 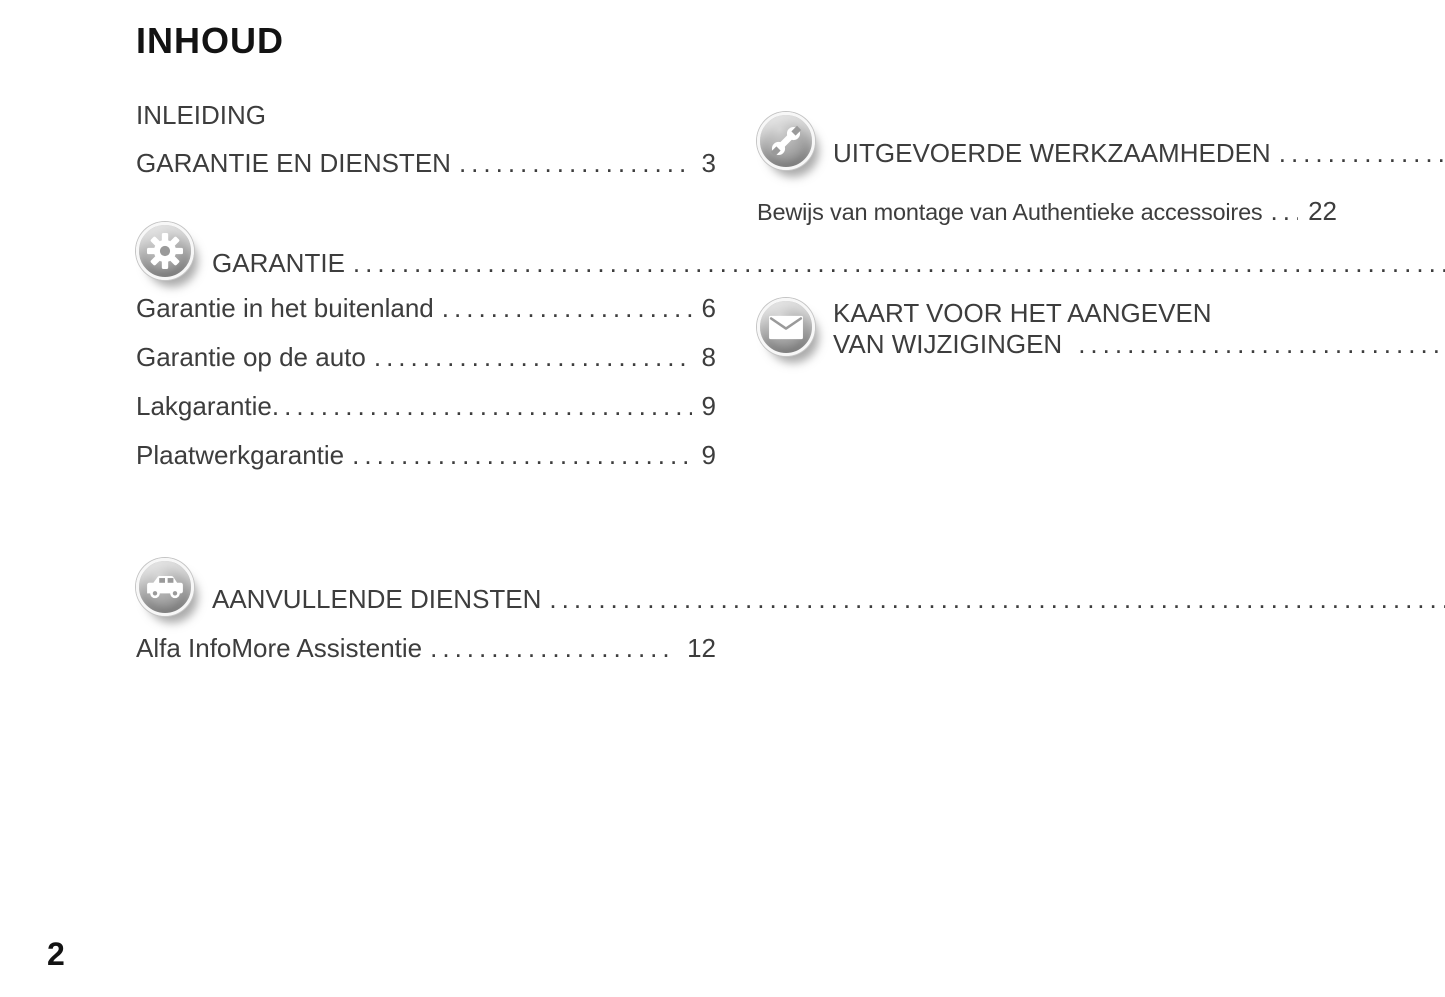 What do you see at coordinates (293, 163) in the screenshot?
I see `toc-label: GARANTIE EN DIENSTEN` at bounding box center [293, 163].